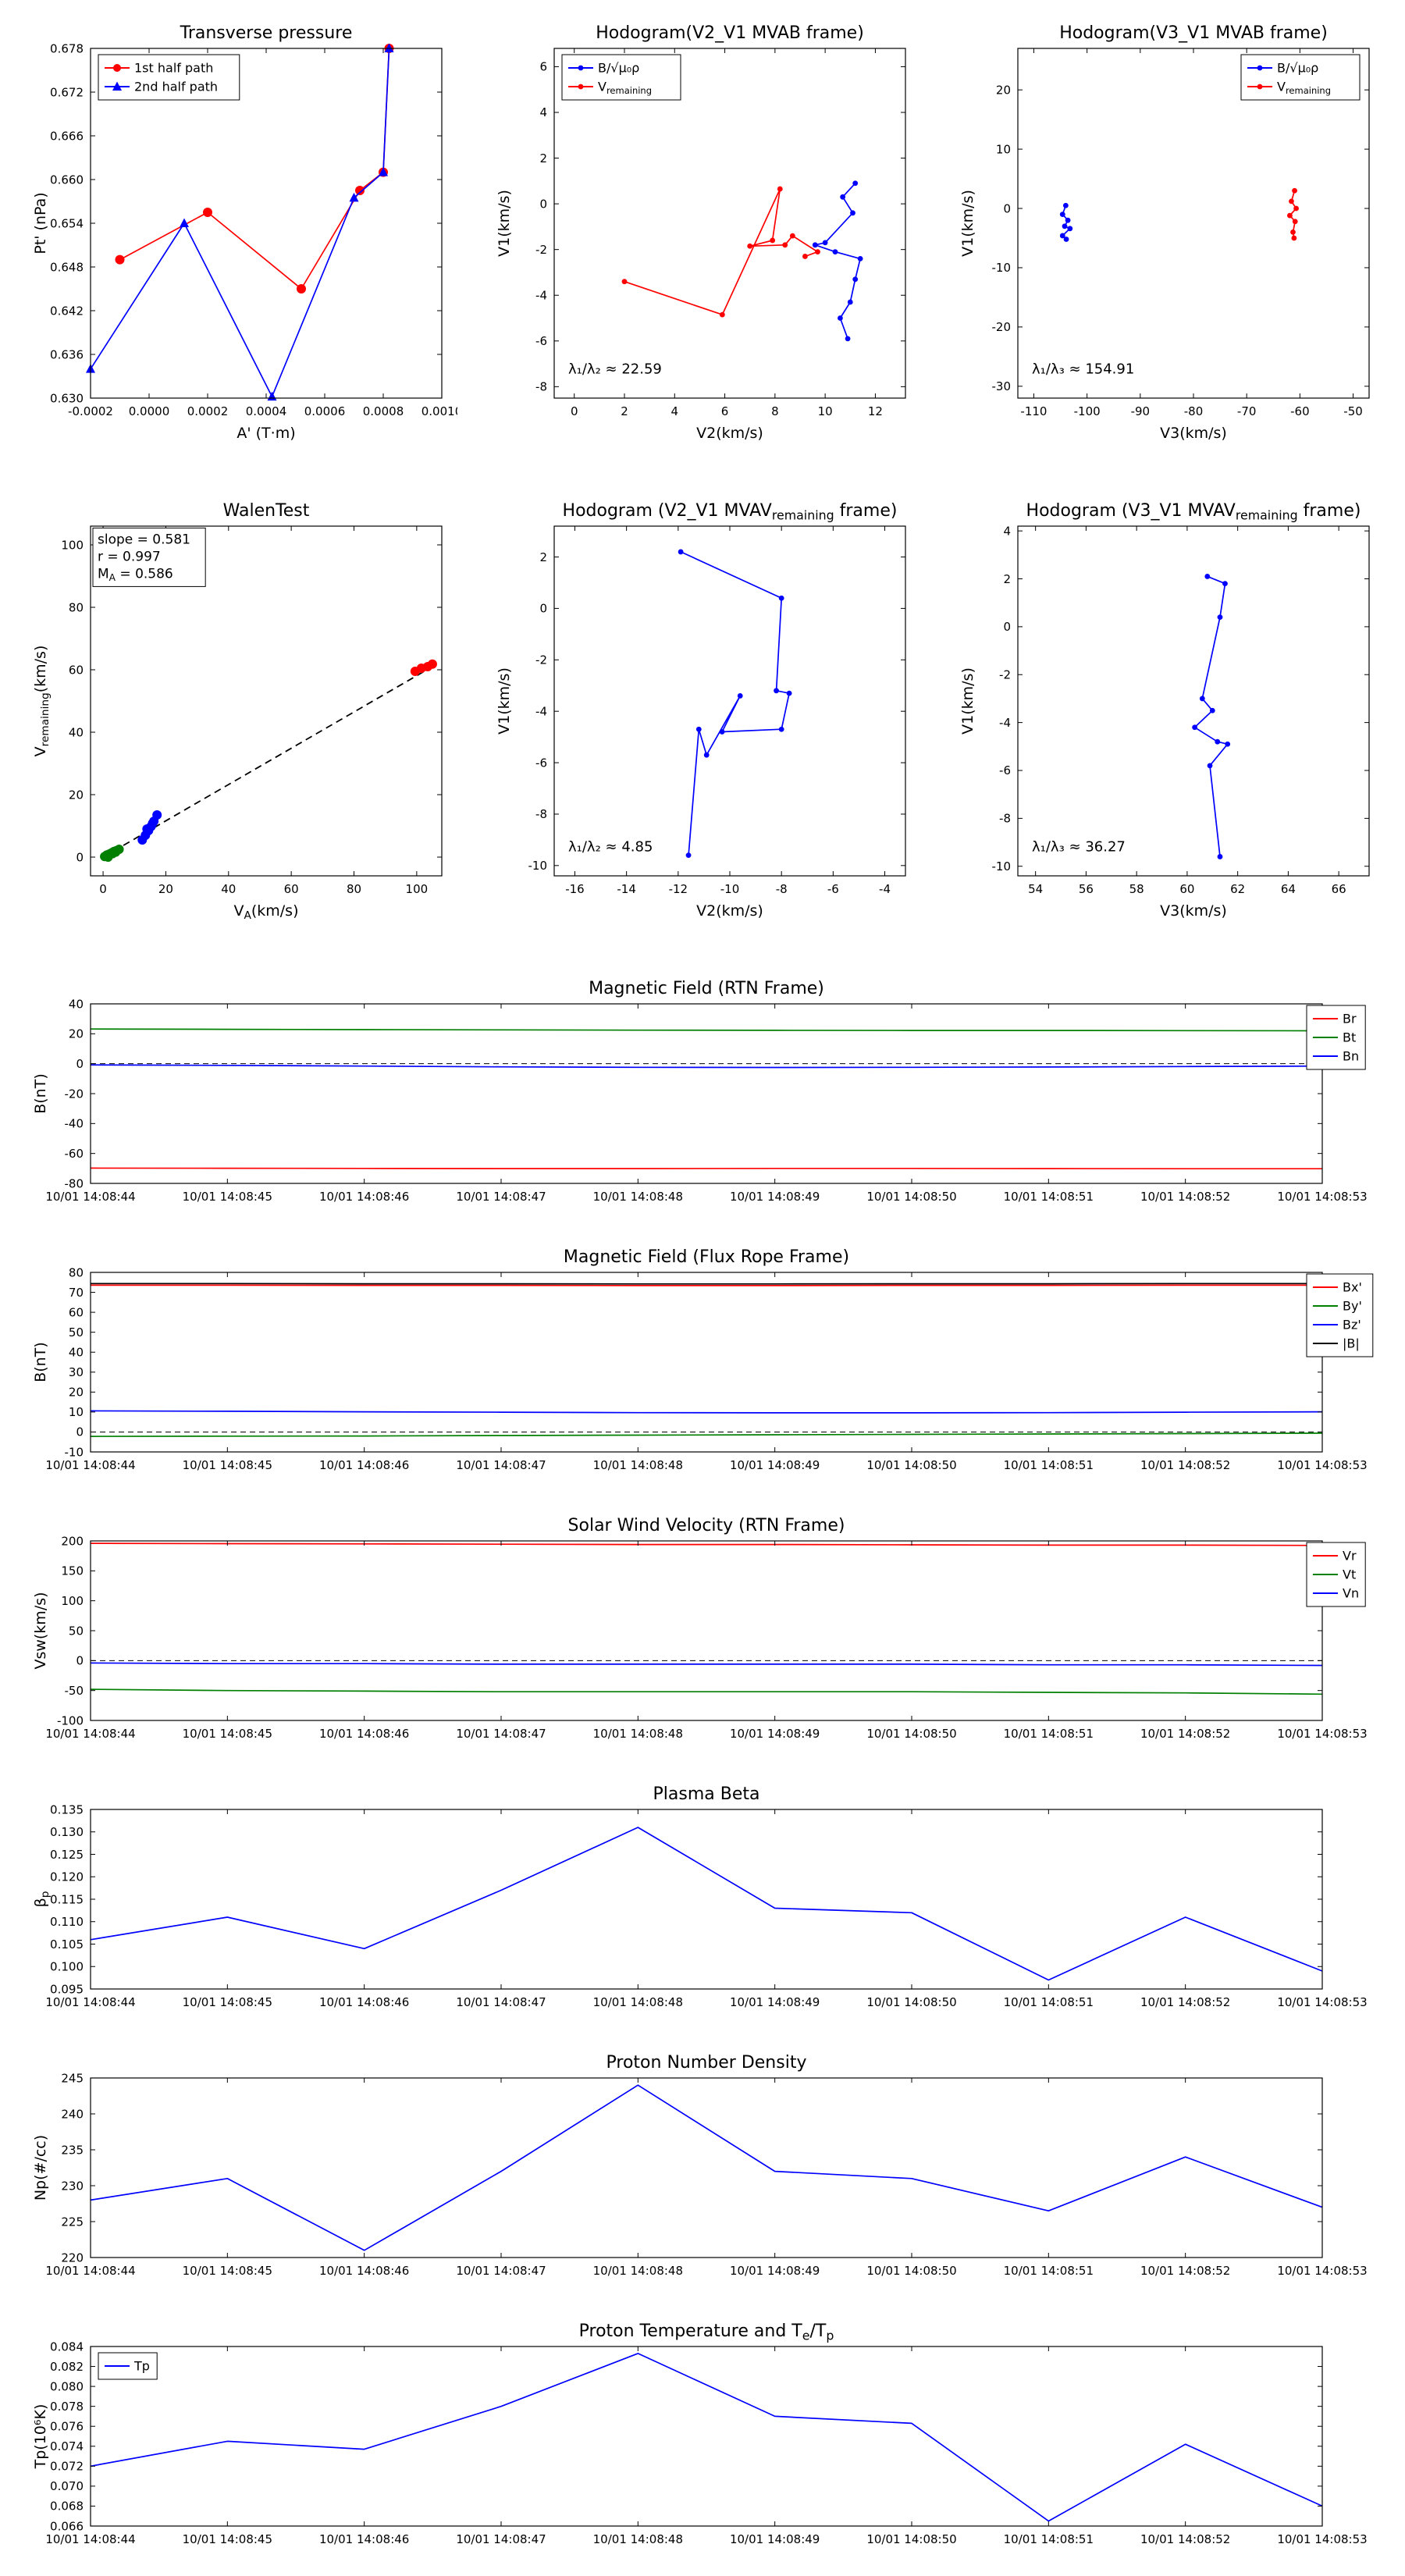 The image size is (1405, 2576). I want to click on svg-text: 10/01 14:08:52, so click(1185, 1734).